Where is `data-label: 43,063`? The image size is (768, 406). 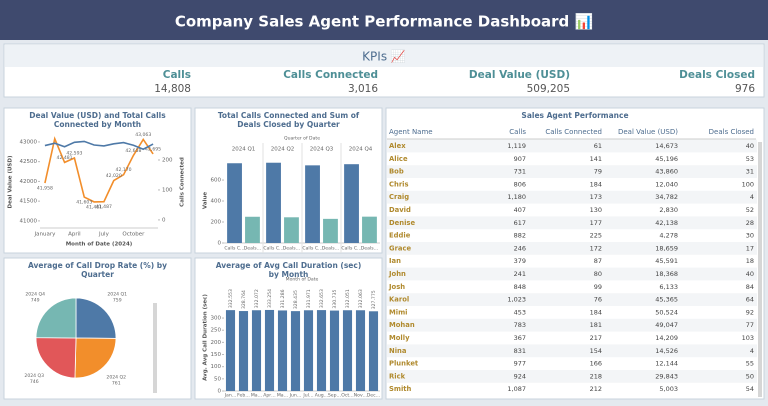 data-label: 43,063 is located at coordinates (143, 135).